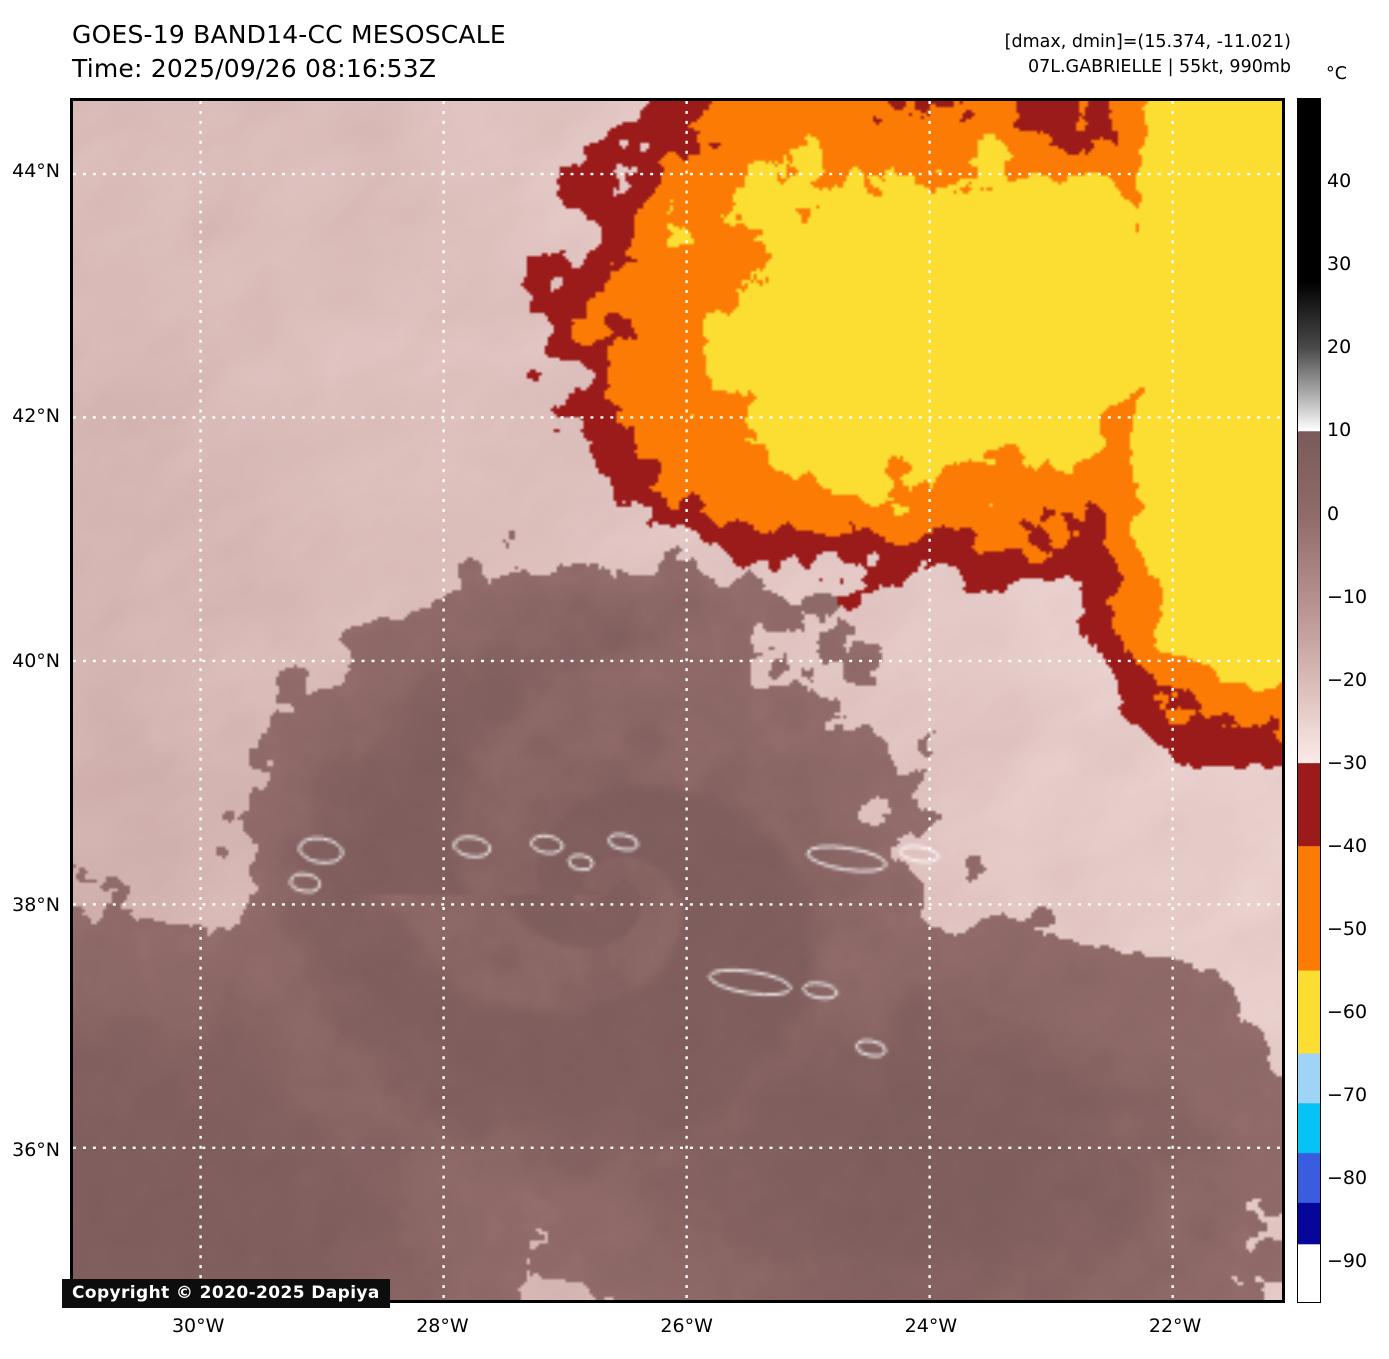 This screenshot has height=1359, width=1389. Describe the element at coordinates (1339, 430) in the screenshot. I see `colorbar-tick-10: 10` at that location.